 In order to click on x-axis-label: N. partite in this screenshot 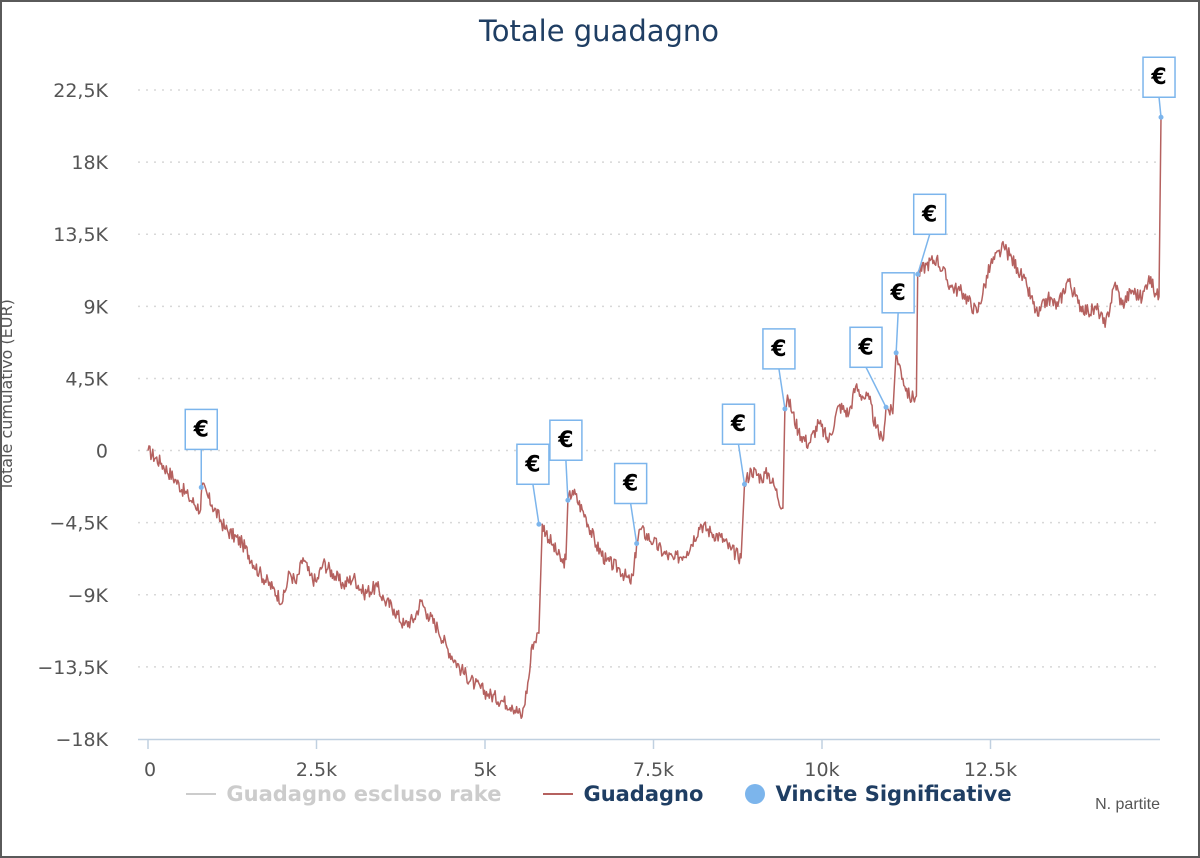, I will do `click(1127, 804)`.